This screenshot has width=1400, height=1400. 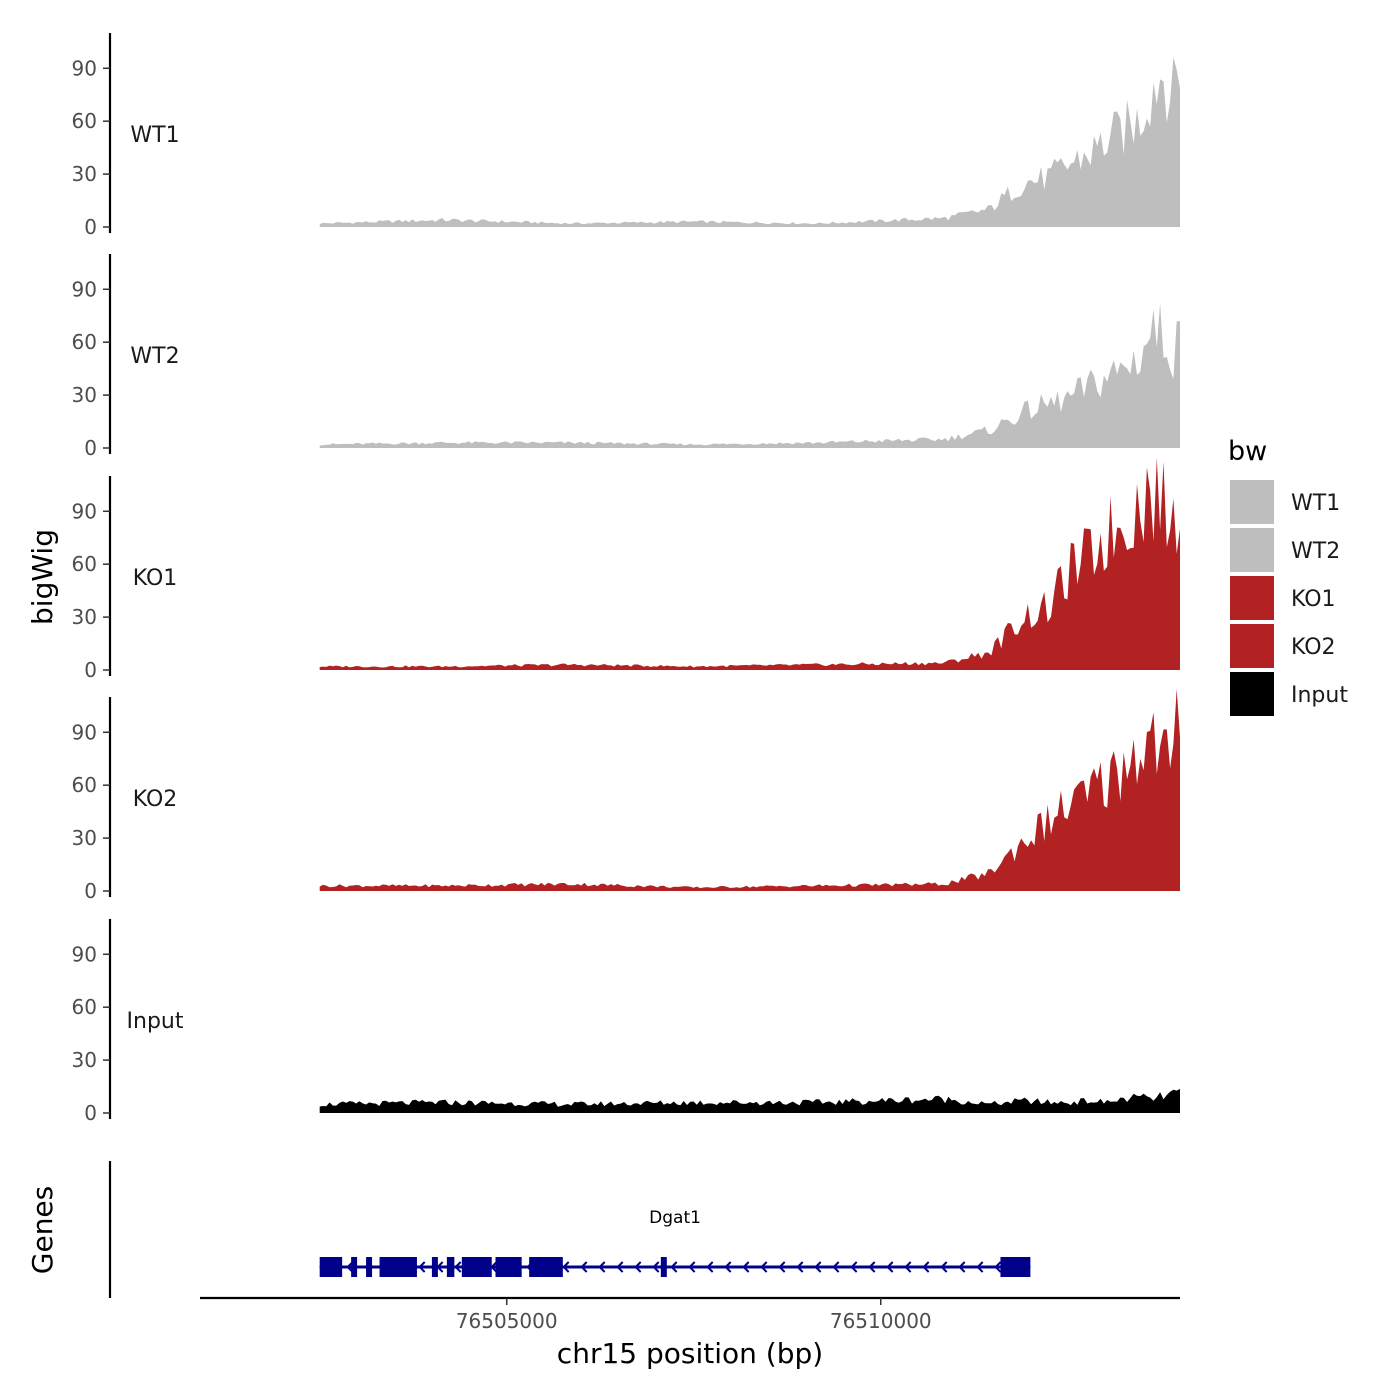 What do you see at coordinates (690, 1314) in the screenshot?
I see `x-axis: 76505000 76510000` at bounding box center [690, 1314].